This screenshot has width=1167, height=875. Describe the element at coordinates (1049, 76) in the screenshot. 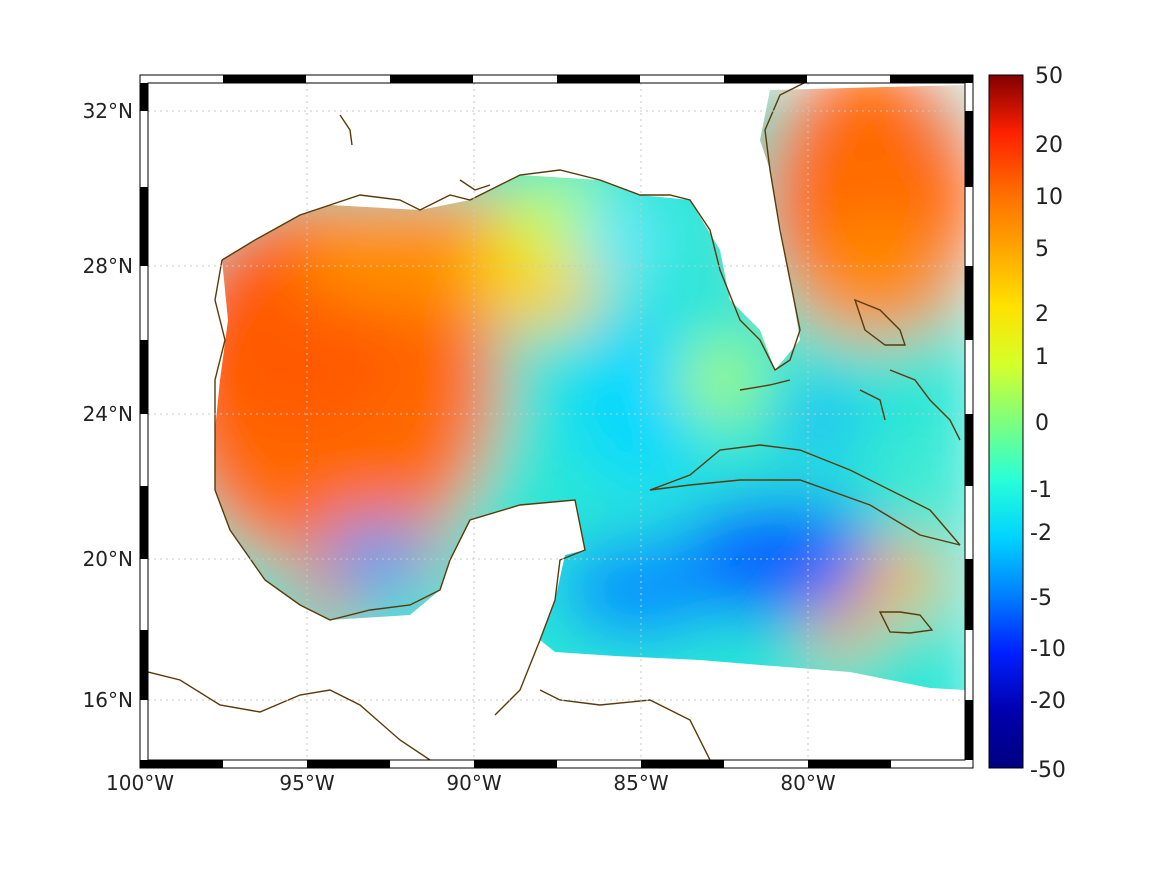

I see `colorbar-label: 50` at that location.